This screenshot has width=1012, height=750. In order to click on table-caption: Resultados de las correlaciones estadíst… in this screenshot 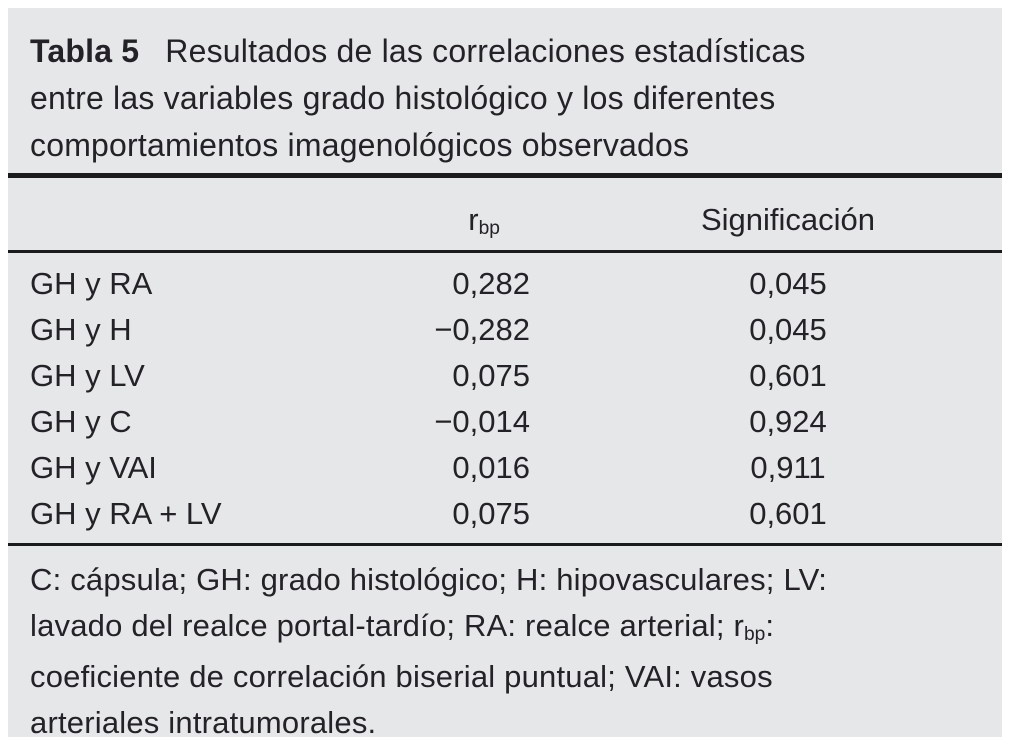, I will do `click(418, 98)`.